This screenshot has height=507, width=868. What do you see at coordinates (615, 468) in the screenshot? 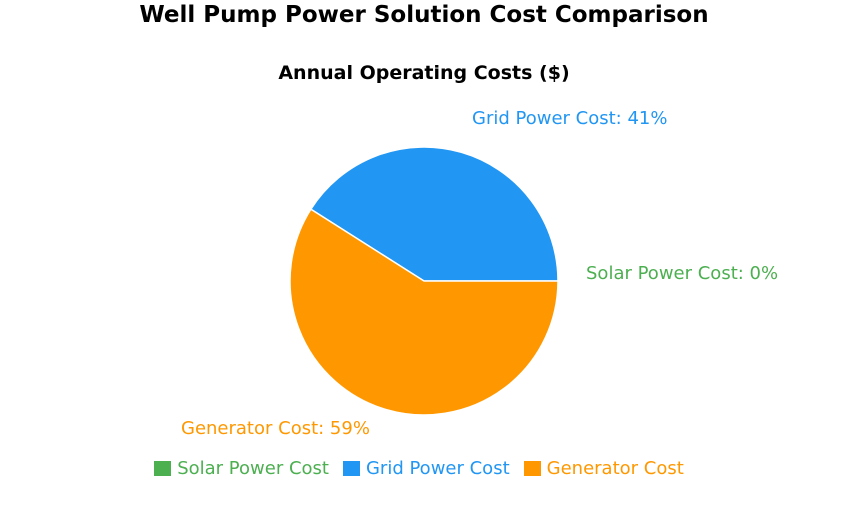
I see `legend-label-generator: Generator Cost` at bounding box center [615, 468].